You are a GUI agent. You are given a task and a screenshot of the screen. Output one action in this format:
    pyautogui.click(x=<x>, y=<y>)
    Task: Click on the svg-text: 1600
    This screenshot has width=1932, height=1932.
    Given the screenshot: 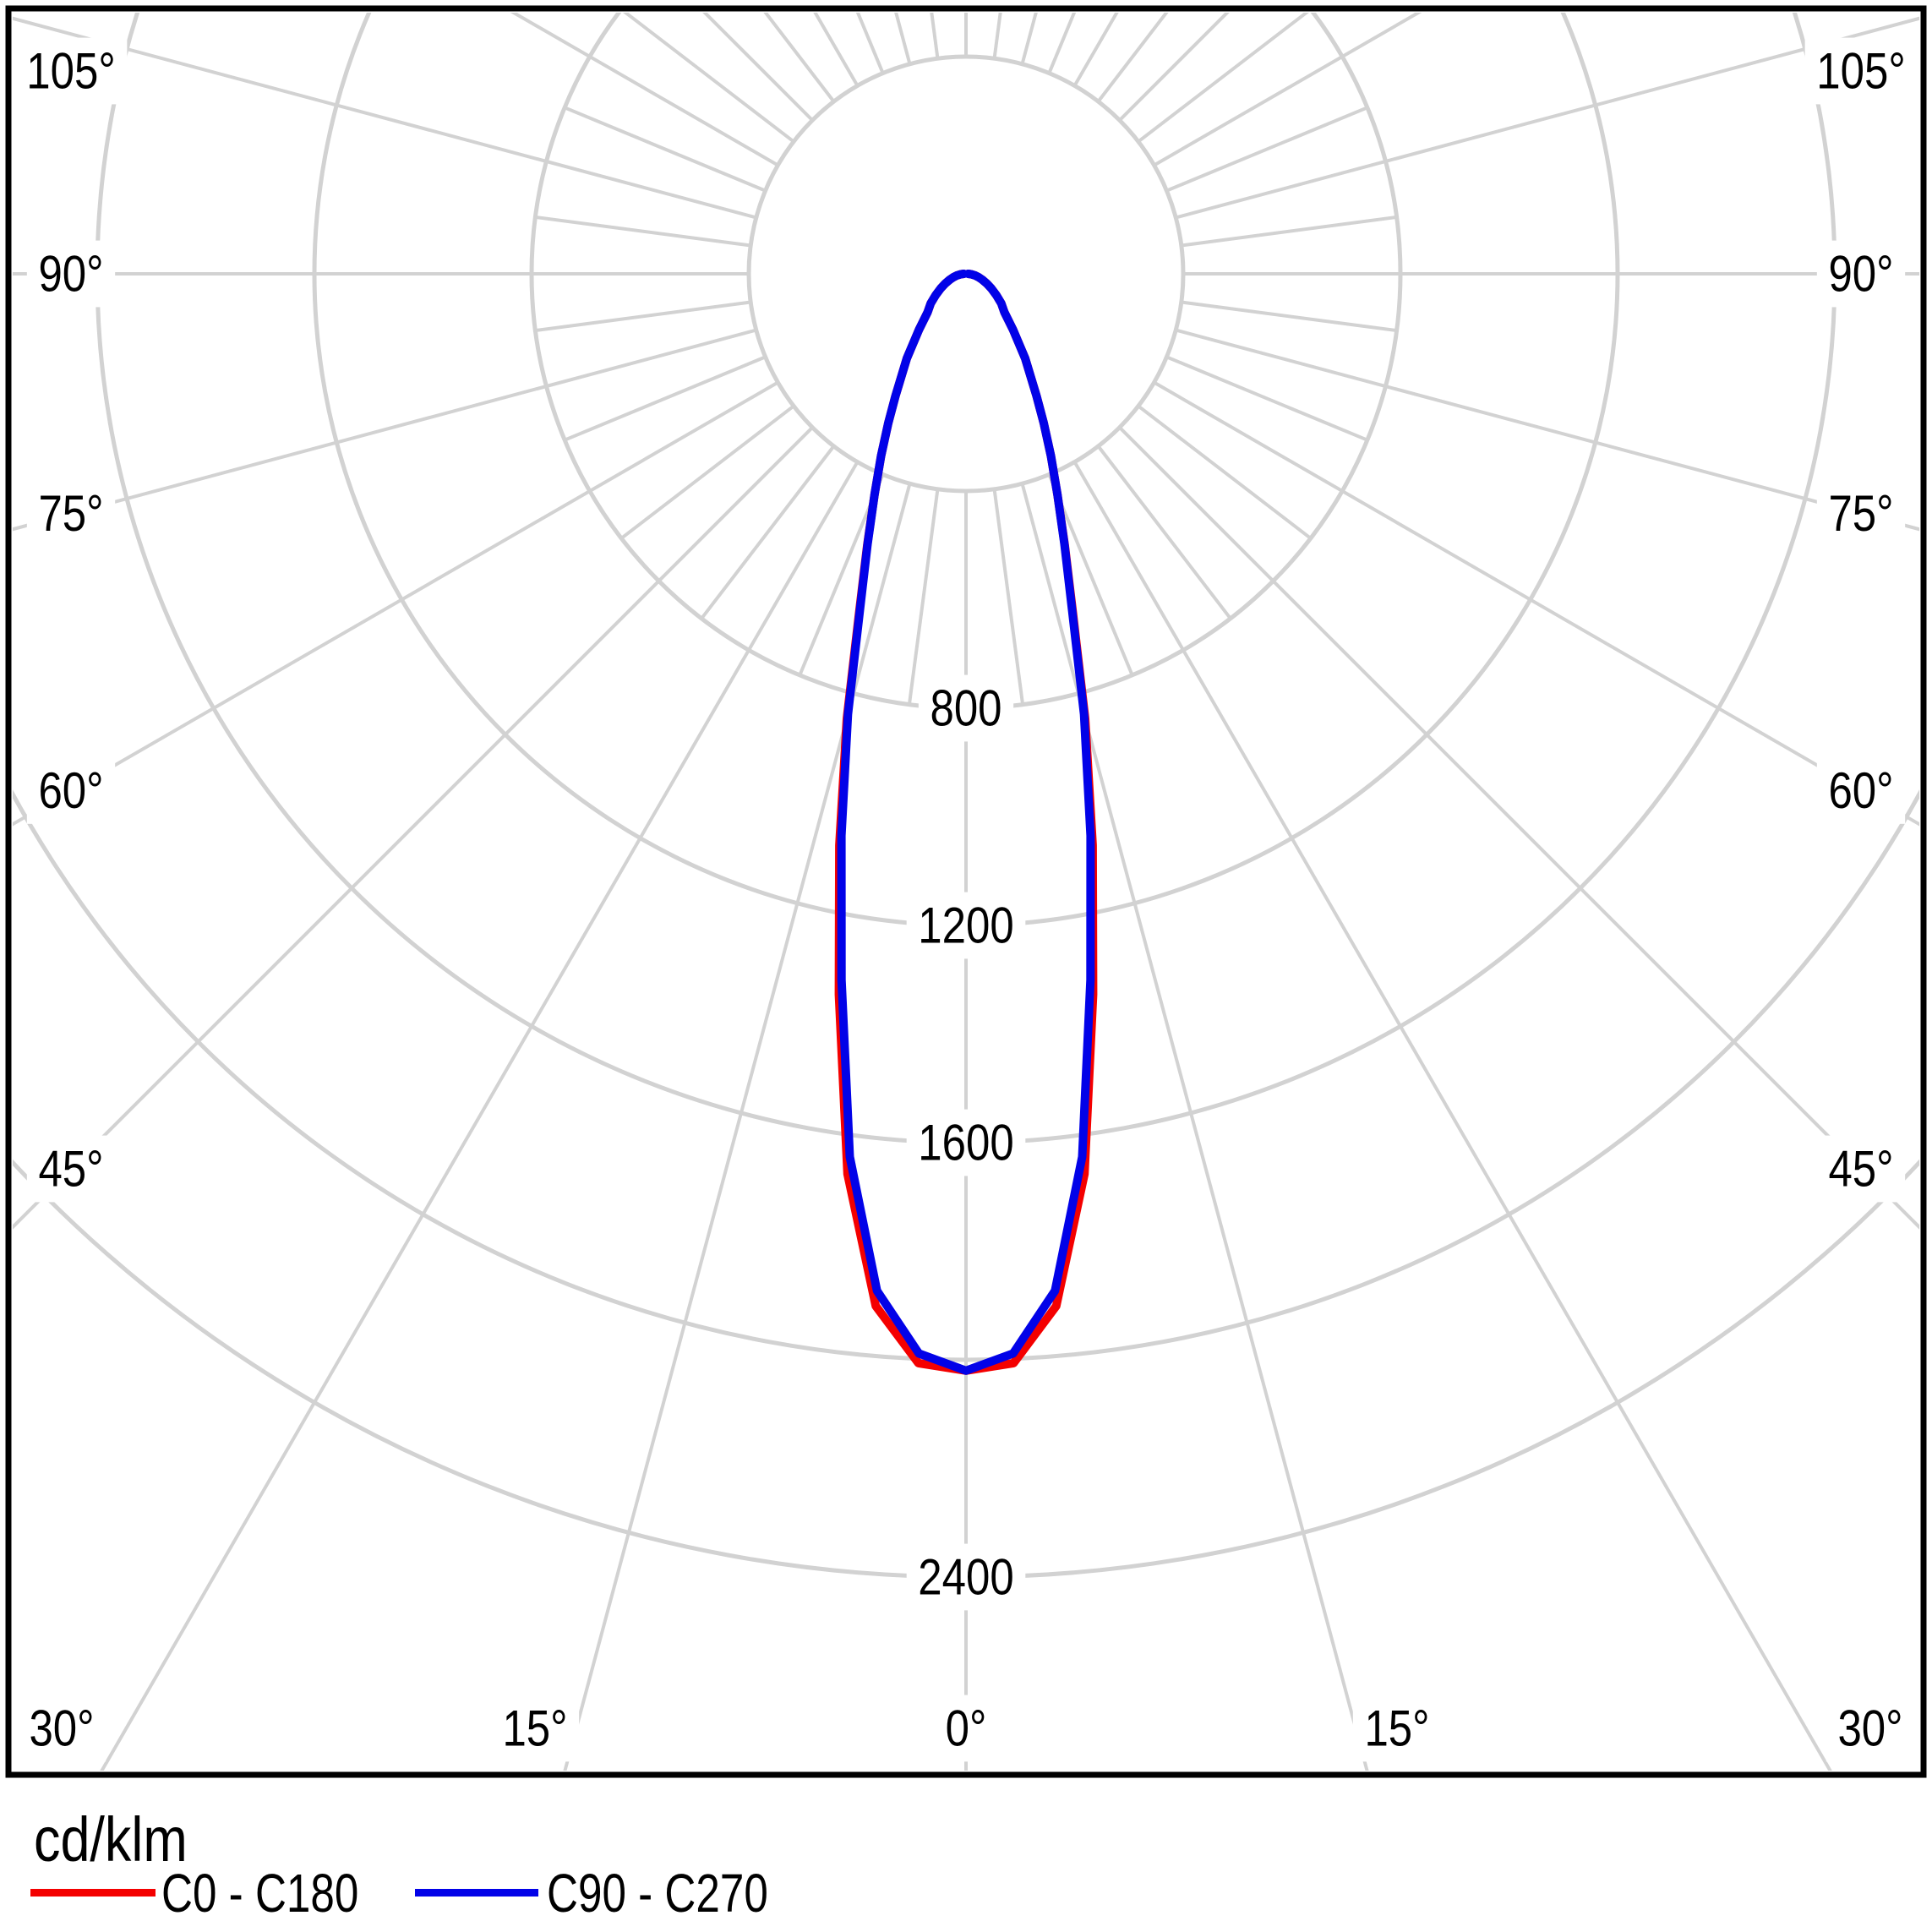 What is the action you would take?
    pyautogui.click(x=965, y=1143)
    